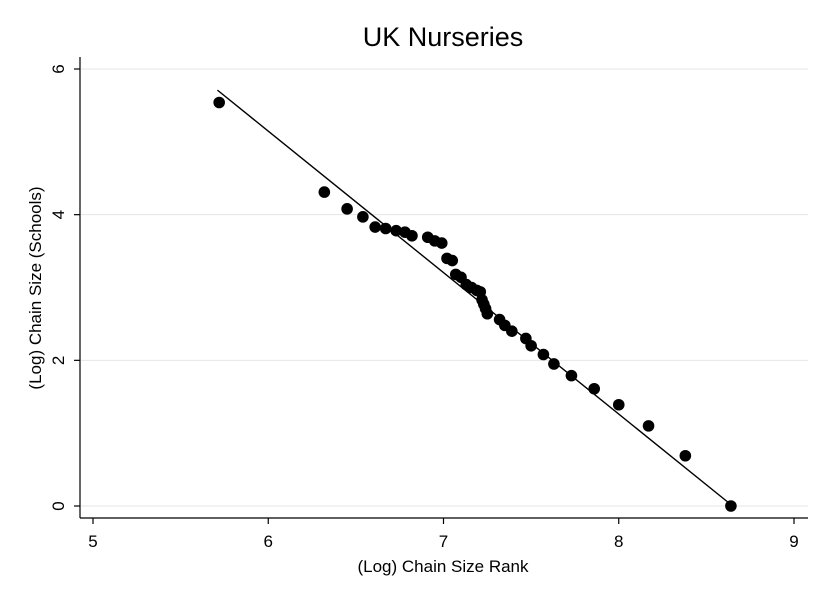  Describe the element at coordinates (443, 37) in the screenshot. I see `chart-title: UK Nurseries` at that location.